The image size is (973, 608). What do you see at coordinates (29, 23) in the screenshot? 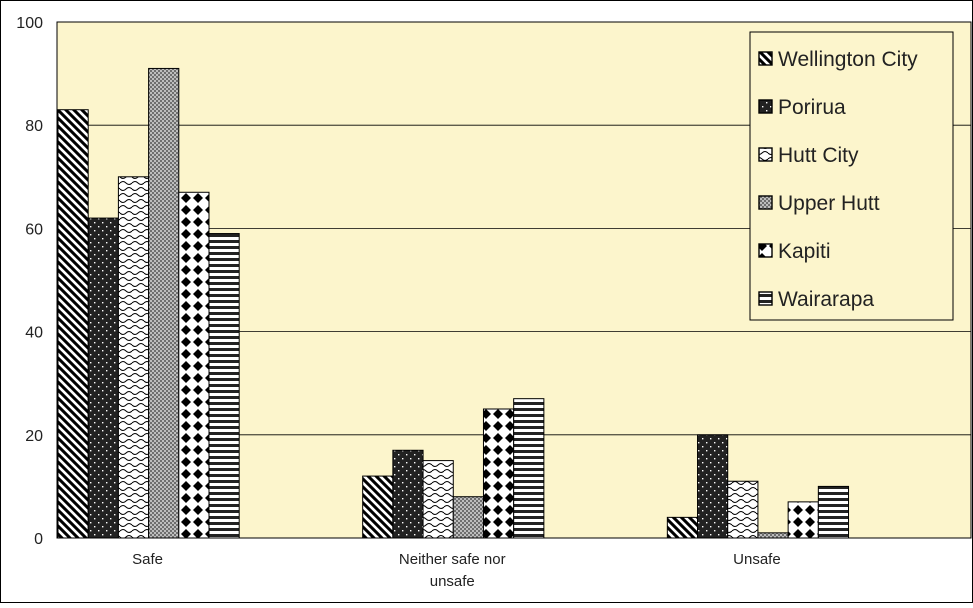
I see `y-tick-label: 100` at bounding box center [29, 23].